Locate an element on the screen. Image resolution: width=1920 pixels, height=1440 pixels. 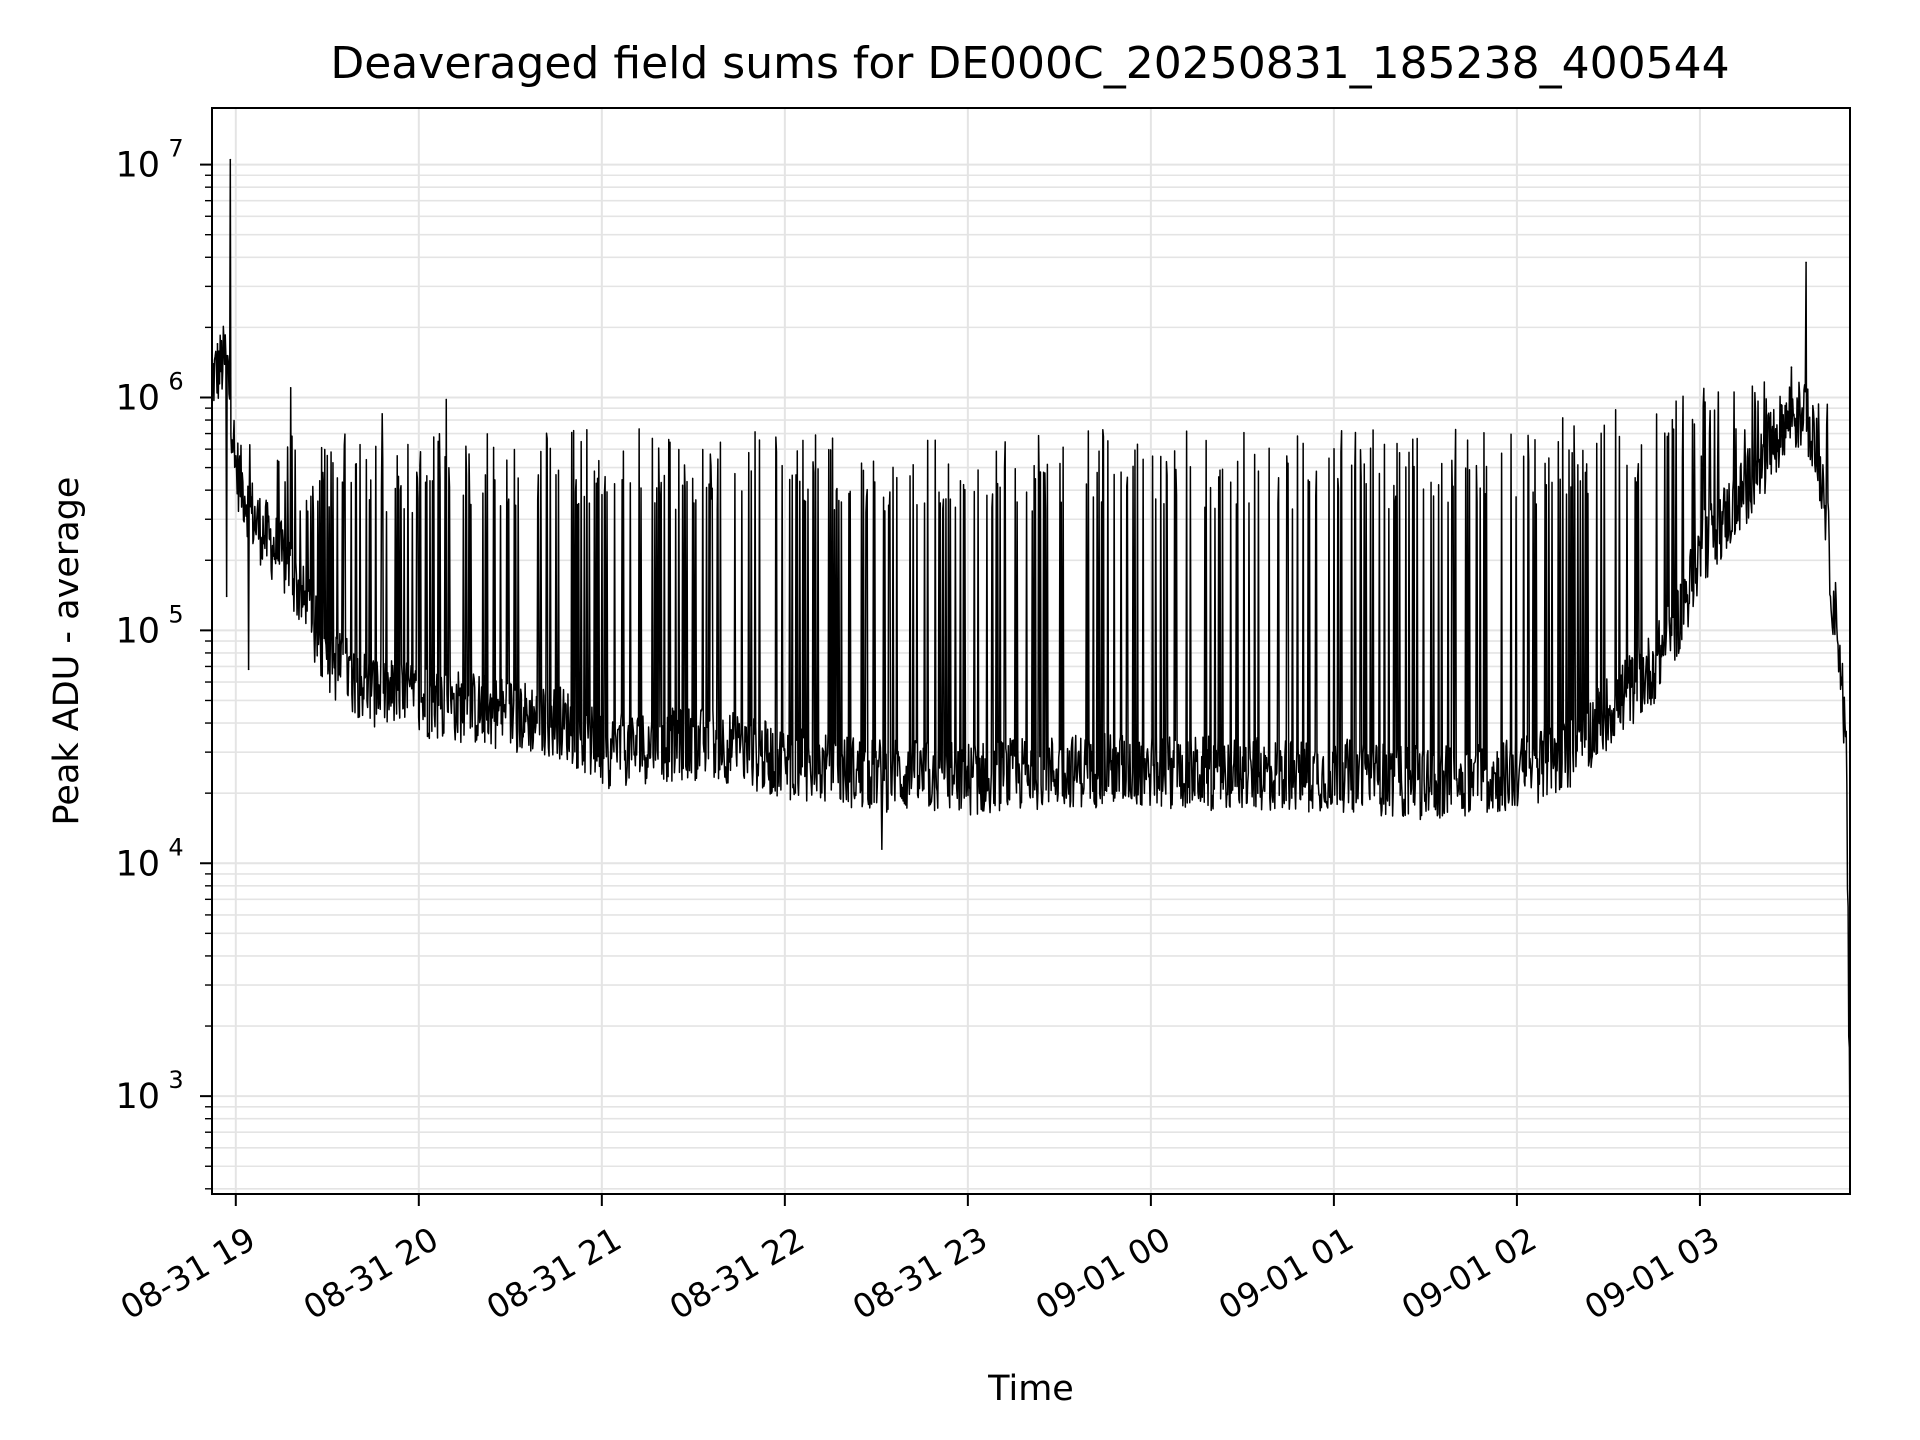
y-axis-label: Peak ADU - average is located at coordinates (67, 651).